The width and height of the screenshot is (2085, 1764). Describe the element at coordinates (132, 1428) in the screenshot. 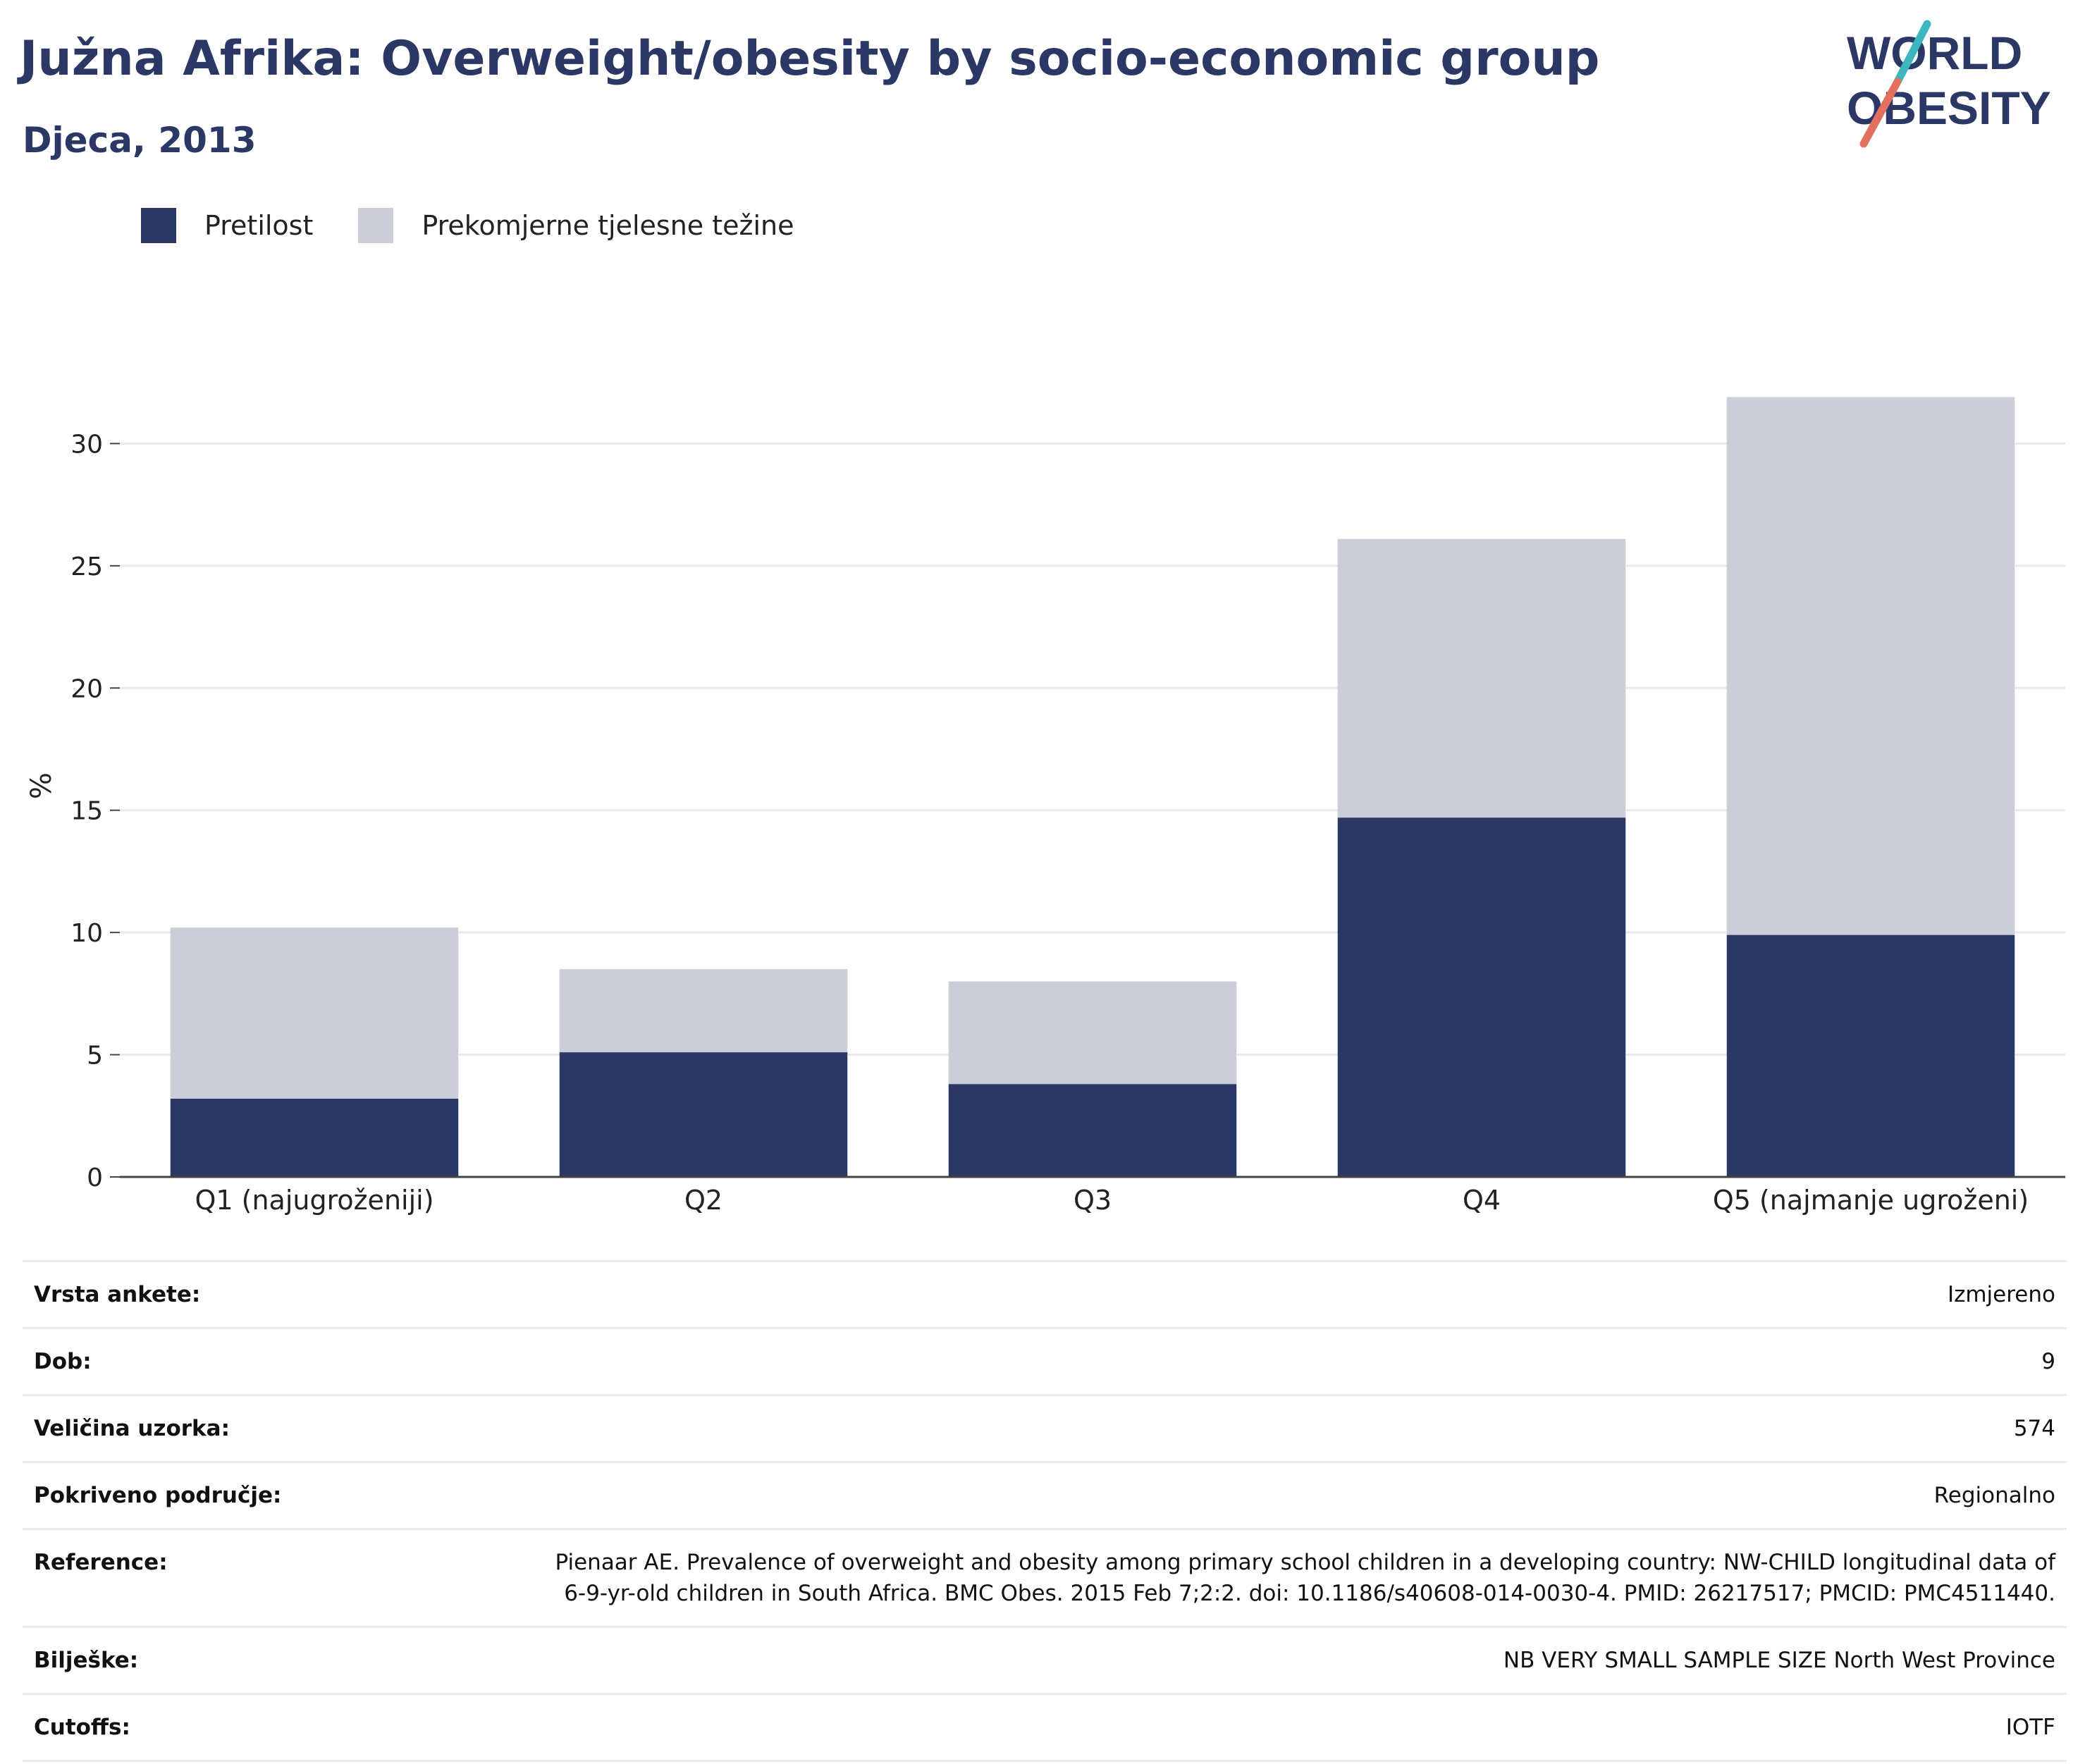

I see `info-label: Veličina uzorka:` at that location.